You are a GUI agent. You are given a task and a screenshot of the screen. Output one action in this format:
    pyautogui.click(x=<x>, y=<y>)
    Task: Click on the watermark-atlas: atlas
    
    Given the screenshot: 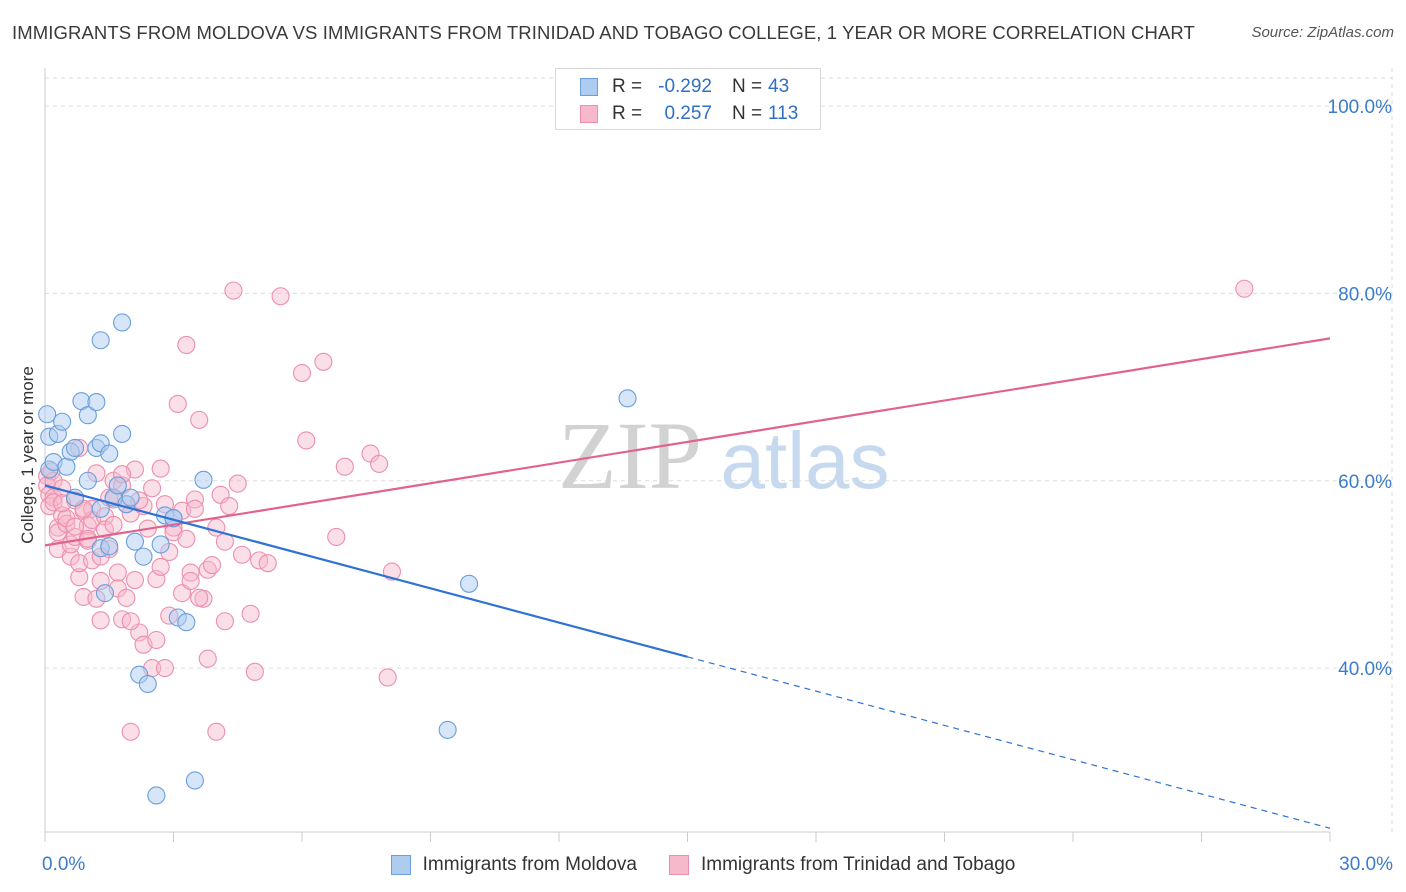 What is the action you would take?
    pyautogui.click(x=805, y=460)
    